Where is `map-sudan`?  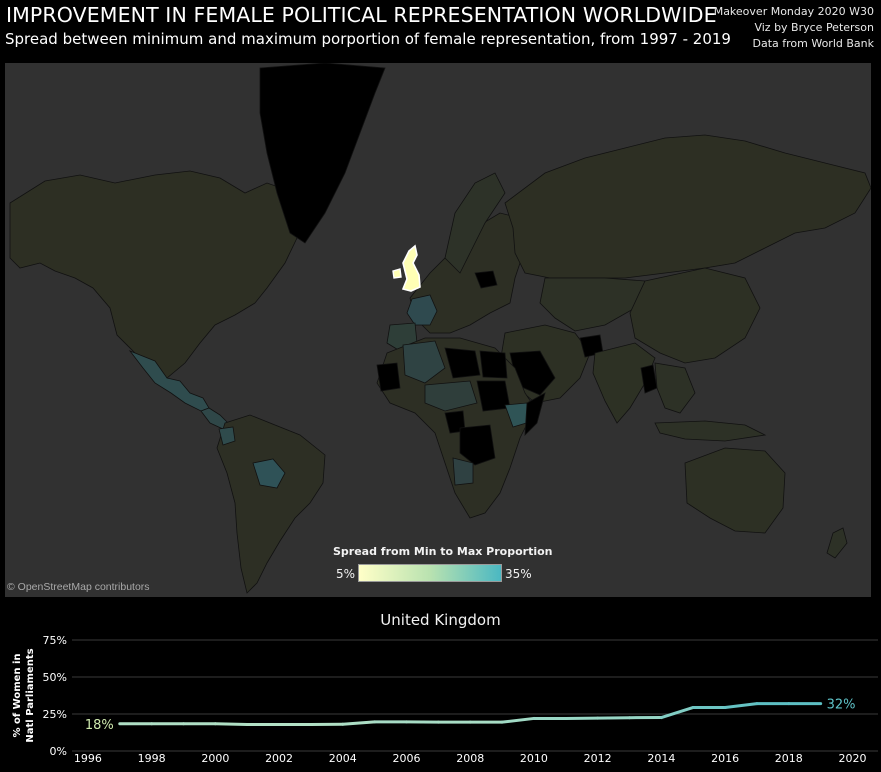
map-sudan is located at coordinates (493, 396).